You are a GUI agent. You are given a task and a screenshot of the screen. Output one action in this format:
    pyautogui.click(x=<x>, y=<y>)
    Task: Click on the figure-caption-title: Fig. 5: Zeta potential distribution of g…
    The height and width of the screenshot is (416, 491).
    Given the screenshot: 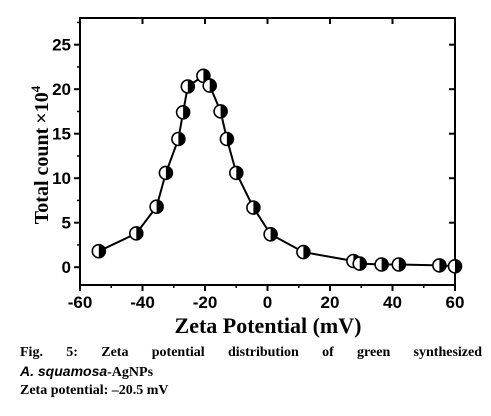 What is the action you would take?
    pyautogui.click(x=251, y=352)
    